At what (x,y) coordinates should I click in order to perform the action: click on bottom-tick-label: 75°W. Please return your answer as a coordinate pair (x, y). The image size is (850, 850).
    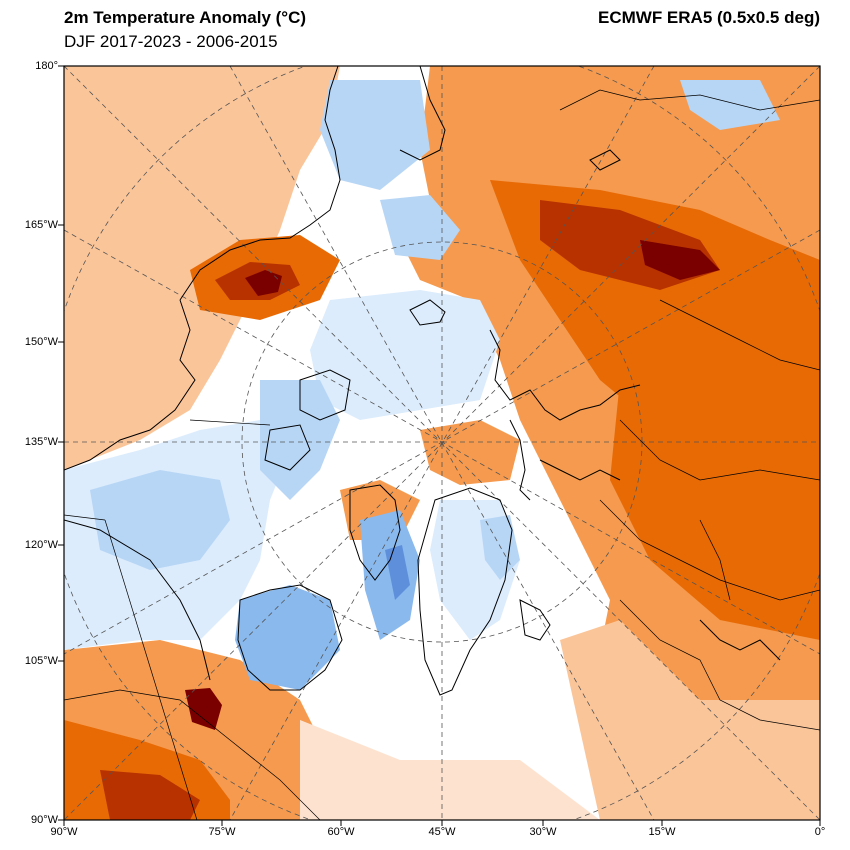
    Looking at the image, I should click on (222, 832).